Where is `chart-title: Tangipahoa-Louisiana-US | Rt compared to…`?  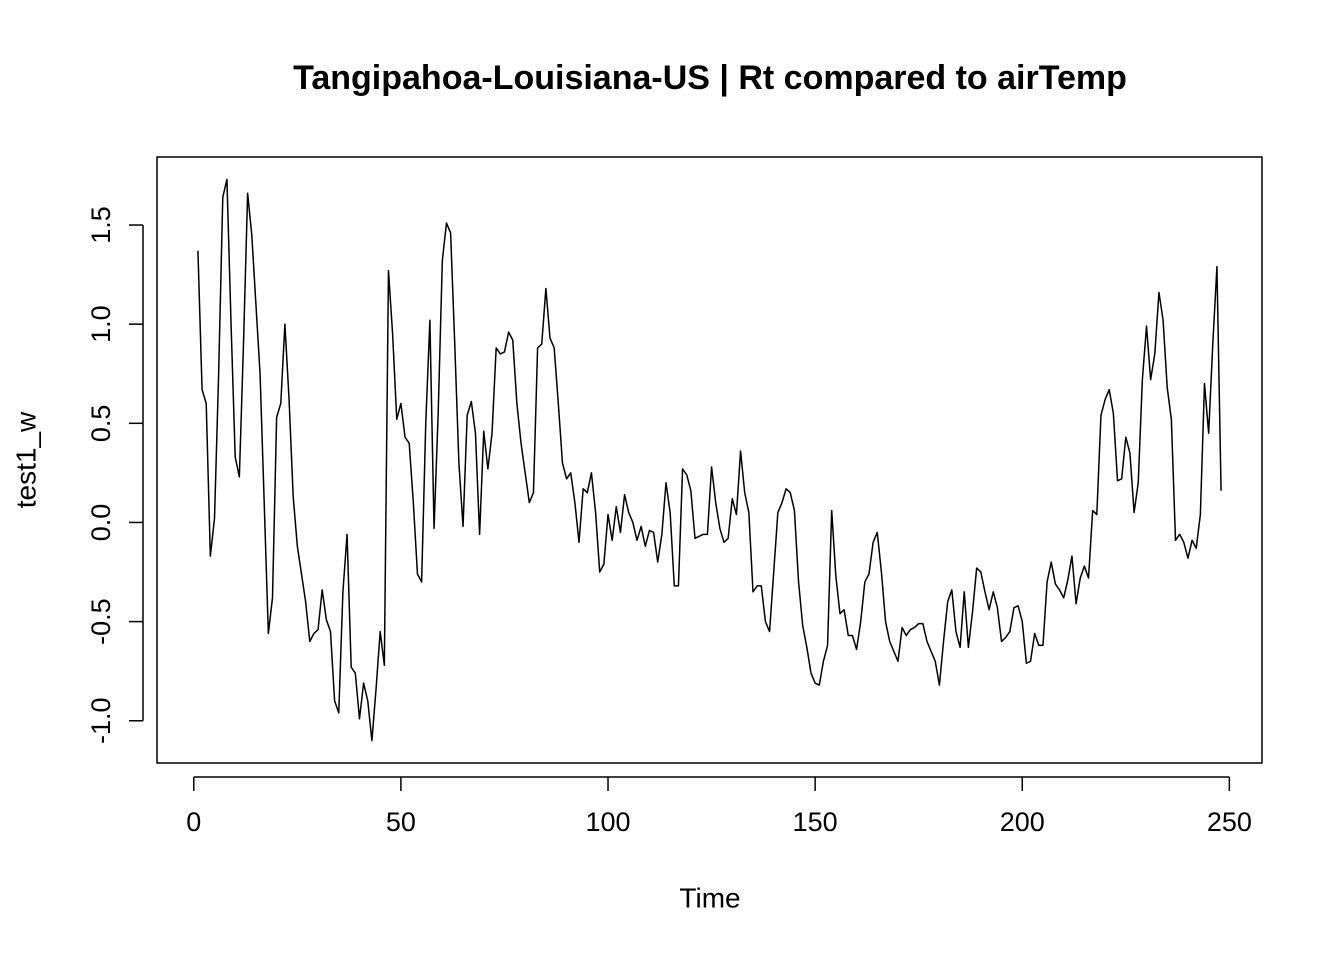 chart-title: Tangipahoa-Louisiana-US | Rt compared to… is located at coordinates (710, 78).